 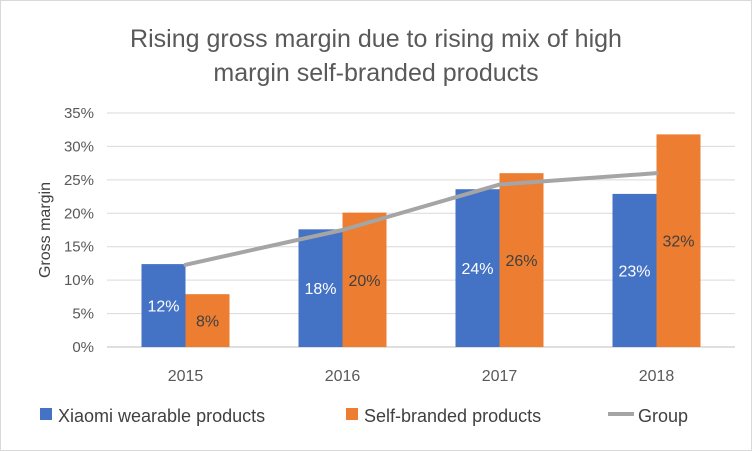 What do you see at coordinates (79, 230) in the screenshot?
I see `y-axis-ticks: 0% 5% 10% 15% 20% 25% 30% 35%` at bounding box center [79, 230].